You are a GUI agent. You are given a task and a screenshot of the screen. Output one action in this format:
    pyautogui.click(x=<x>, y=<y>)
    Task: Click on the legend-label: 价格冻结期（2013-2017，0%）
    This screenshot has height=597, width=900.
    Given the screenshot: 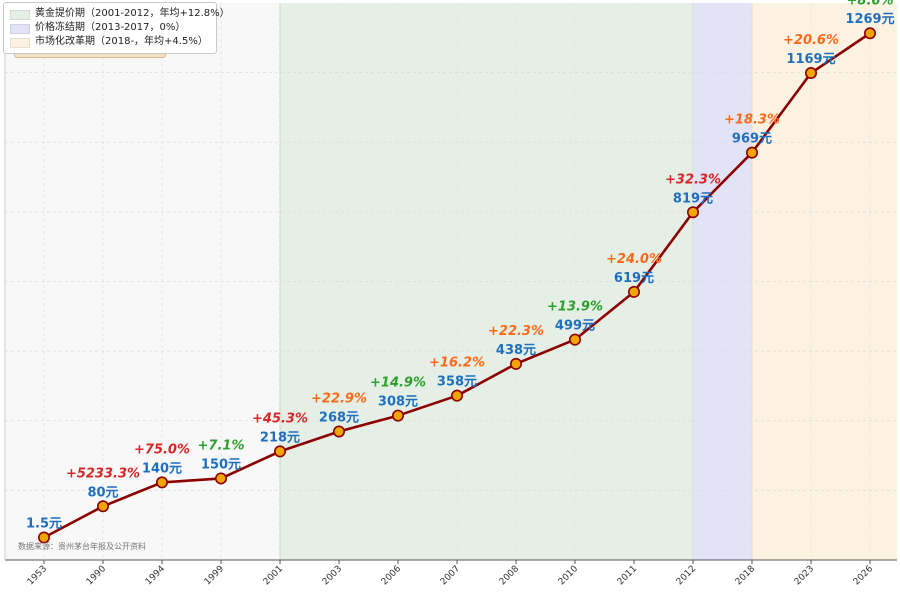 What is the action you would take?
    pyautogui.click(x=110, y=27)
    